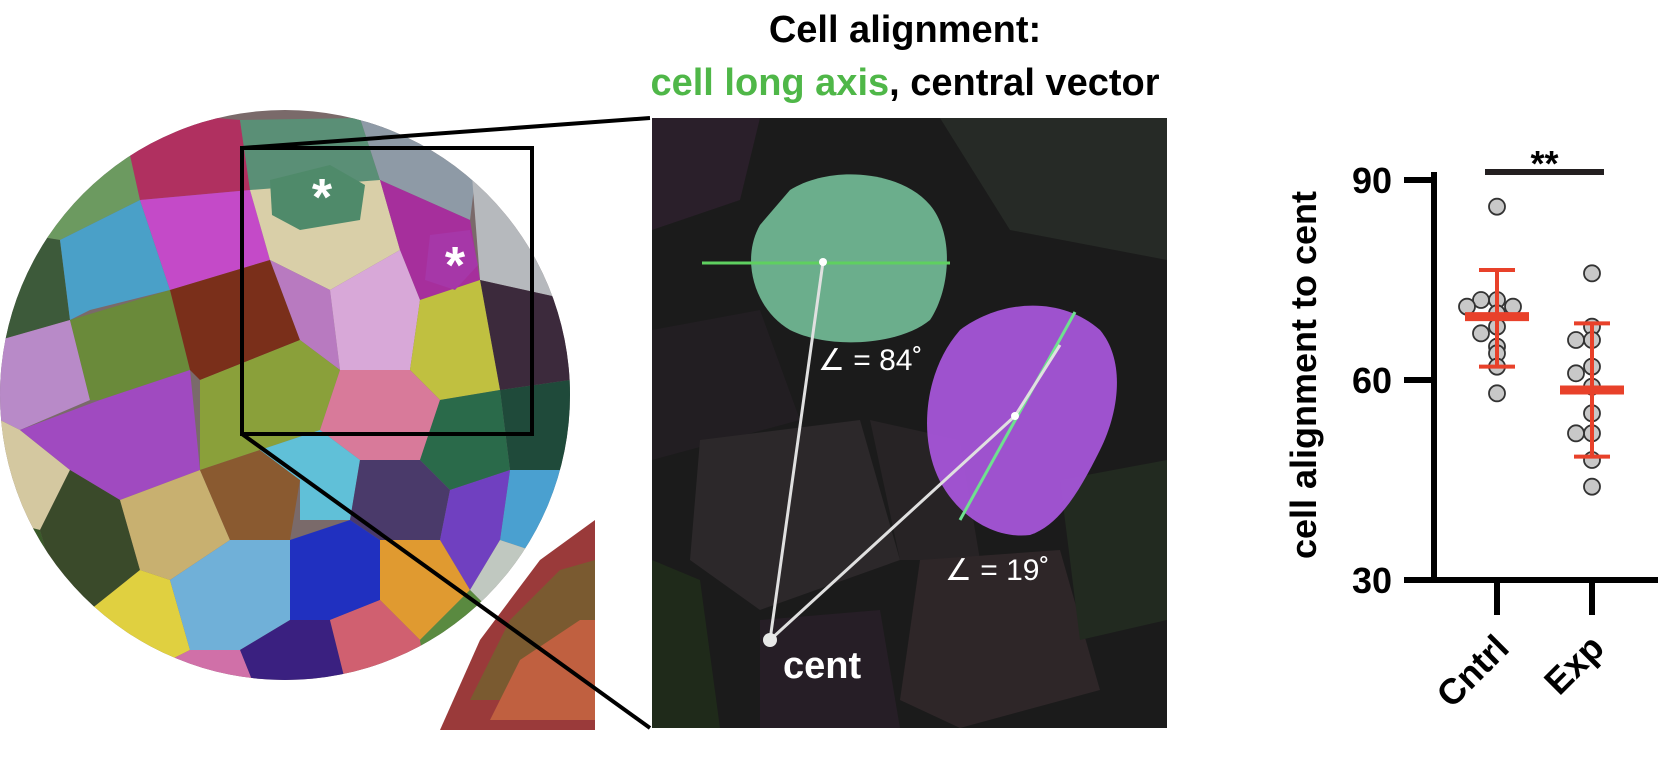 This screenshot has width=1658, height=782. What do you see at coordinates (446, 133) in the screenshot?
I see `zoom-connector-top` at bounding box center [446, 133].